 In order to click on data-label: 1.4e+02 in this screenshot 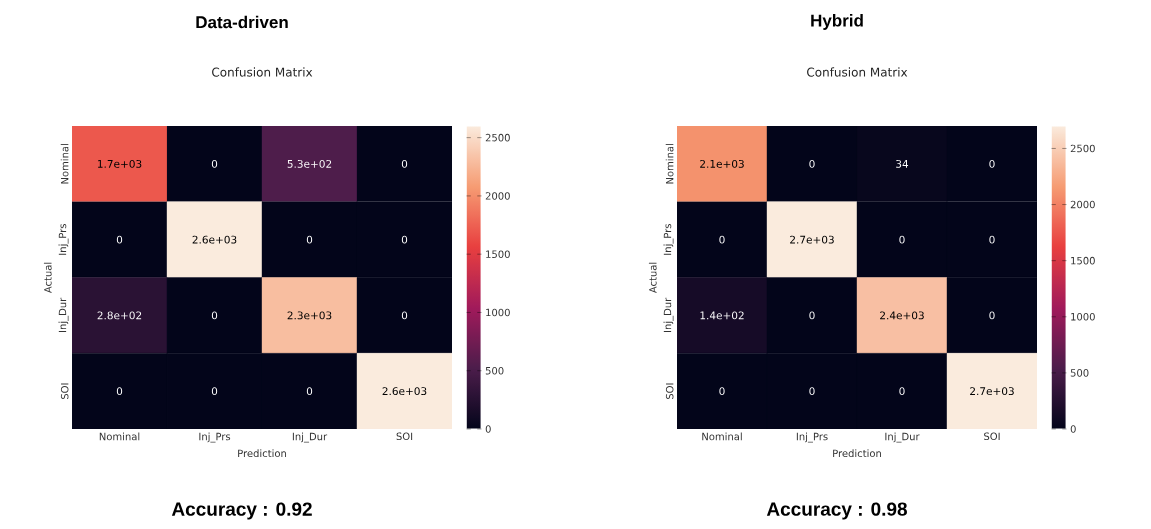, I will do `click(722, 315)`.